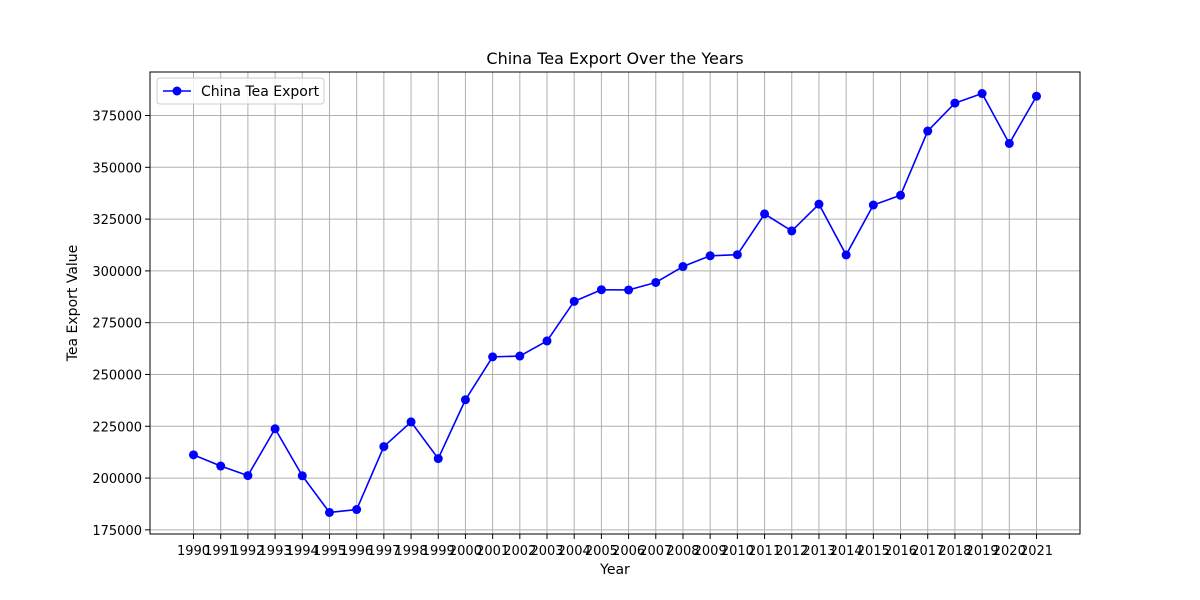  I want to click on x-tick-label: 2016, so click(900, 551).